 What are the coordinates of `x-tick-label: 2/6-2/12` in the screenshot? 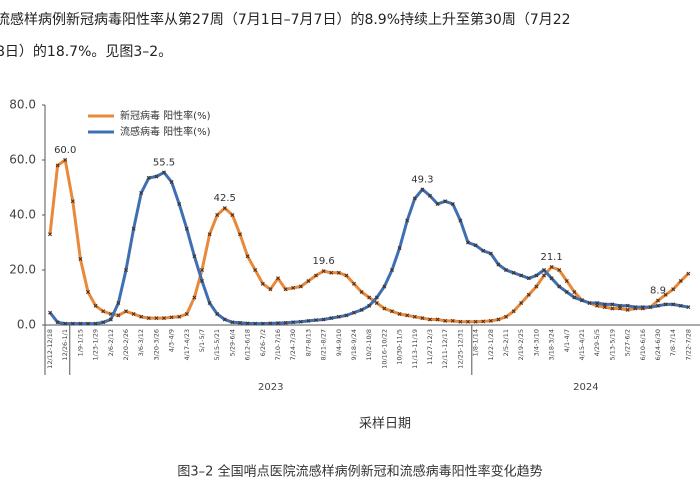 It's located at (111, 342).